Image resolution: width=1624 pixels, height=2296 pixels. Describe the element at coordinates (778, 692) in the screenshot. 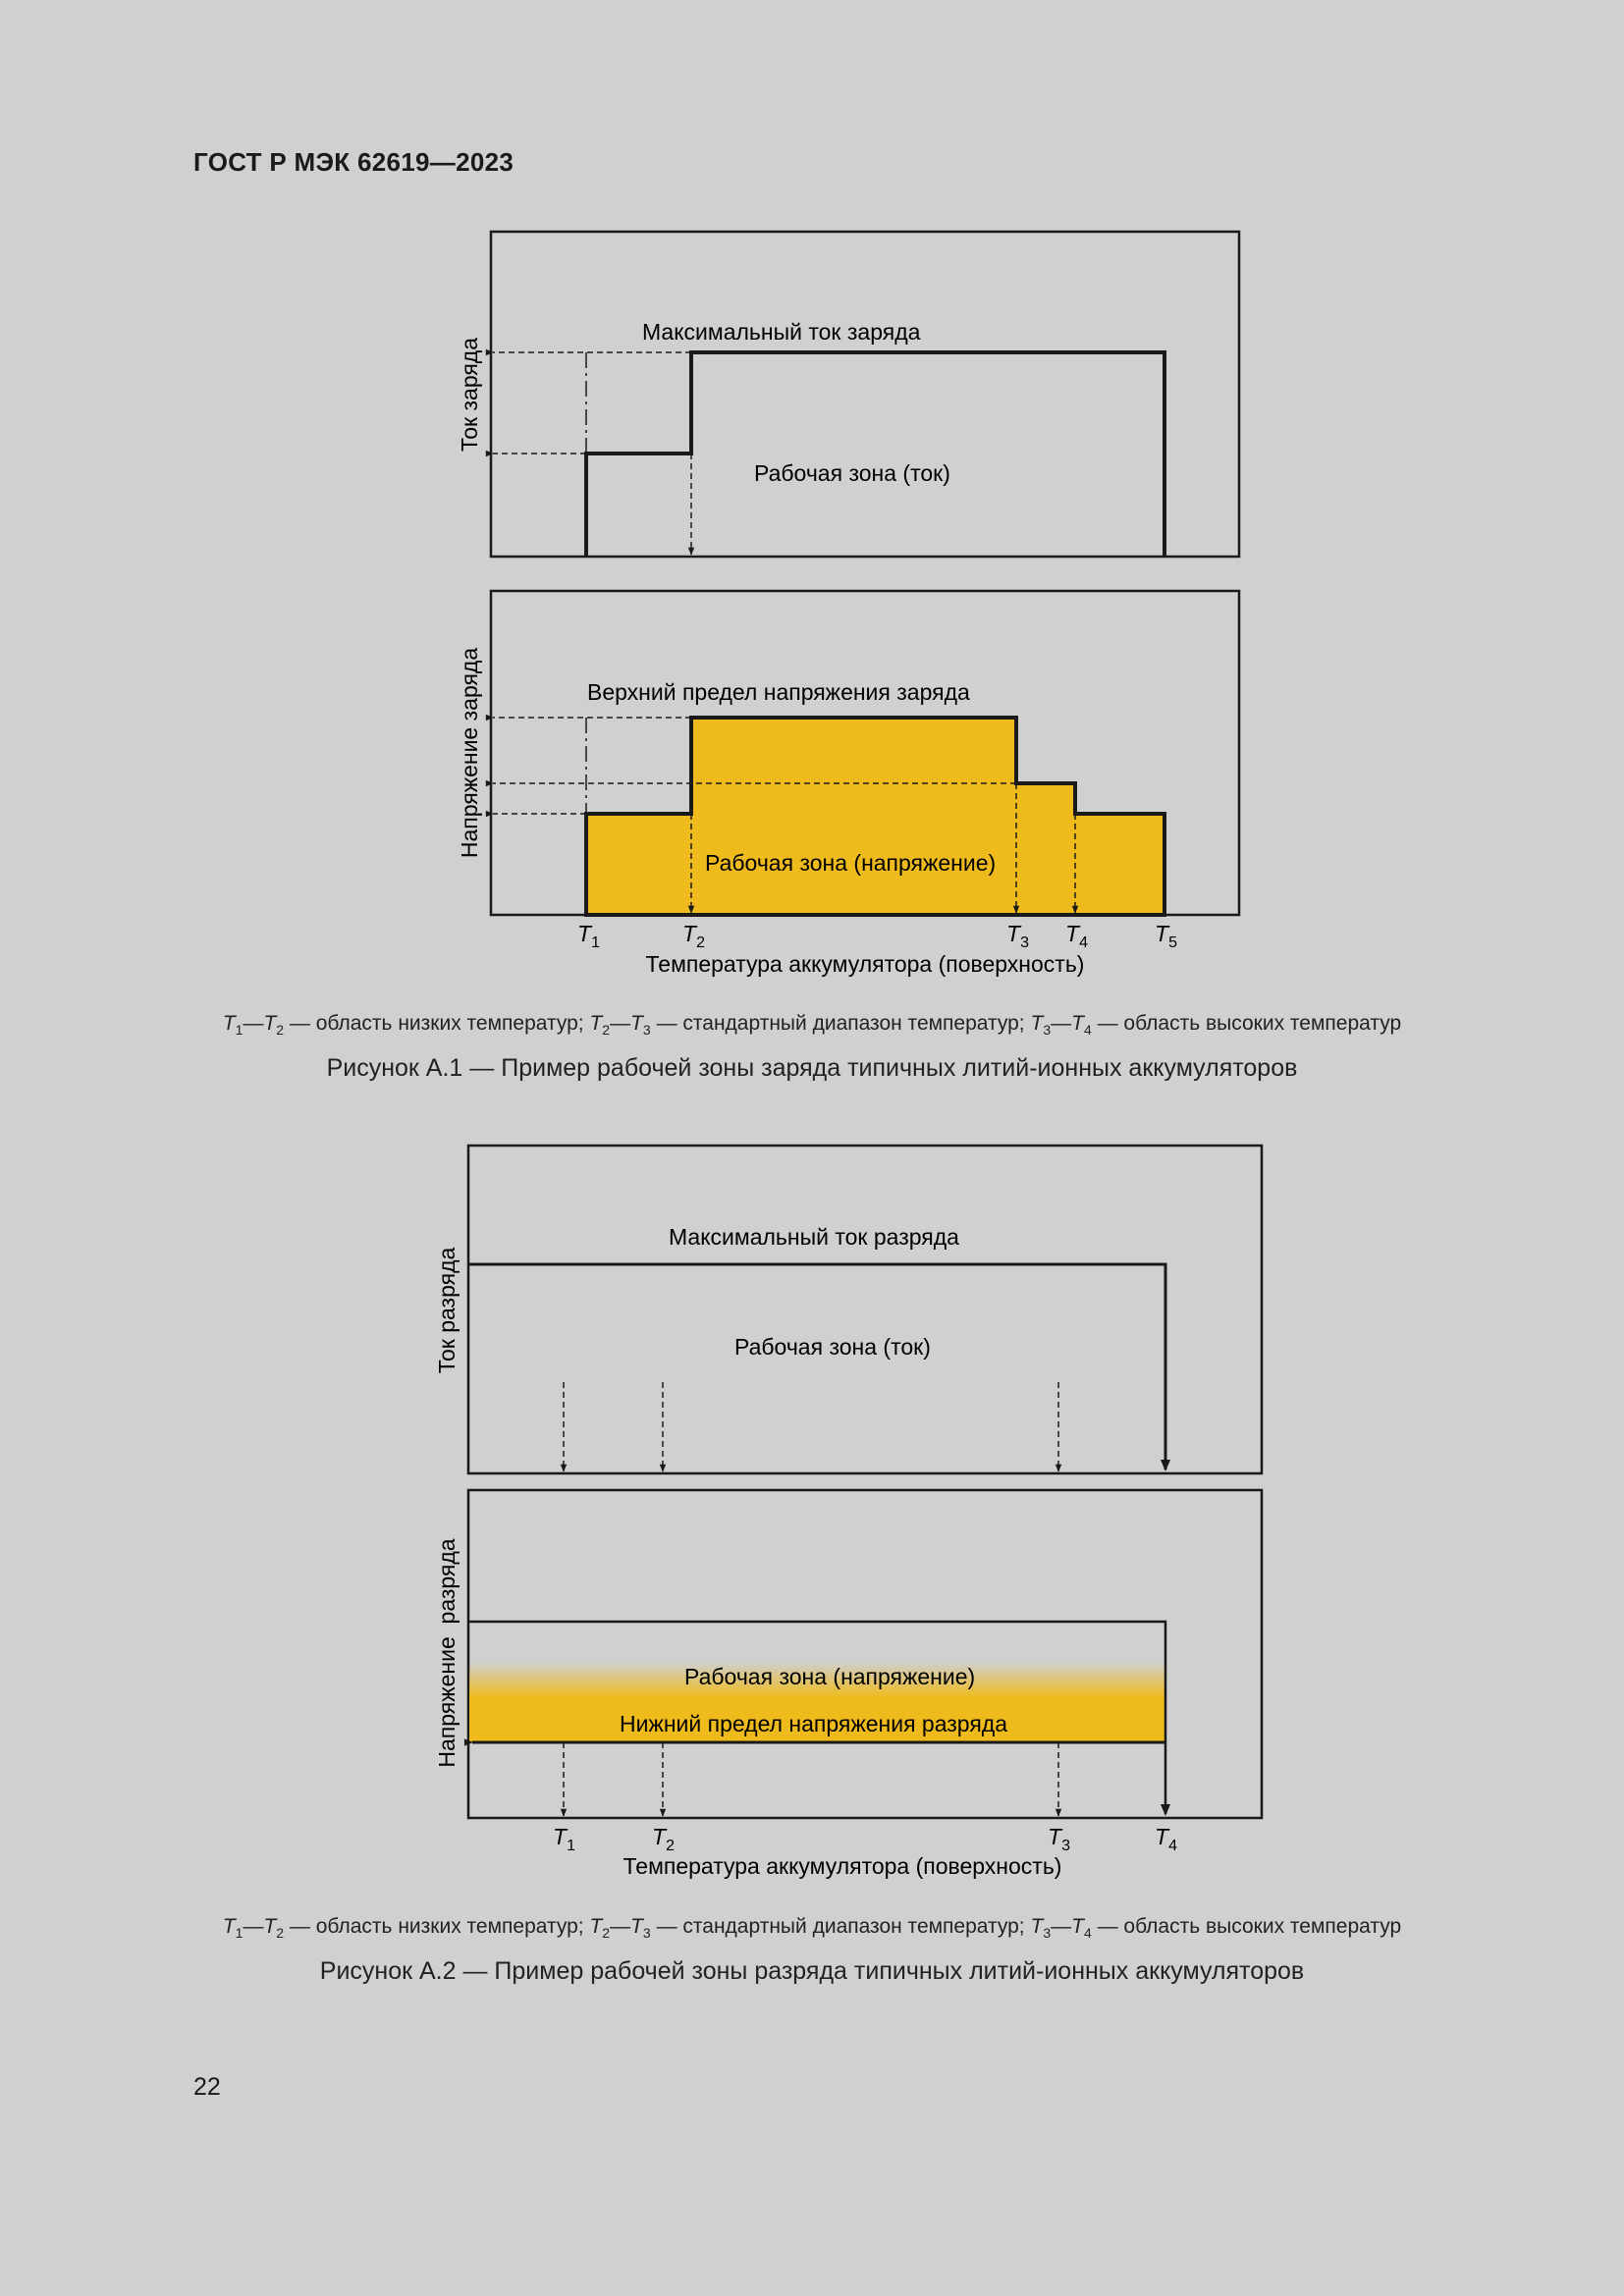

I see `upper-charge-voltage-label: Верхний предел напряжения заряда` at that location.